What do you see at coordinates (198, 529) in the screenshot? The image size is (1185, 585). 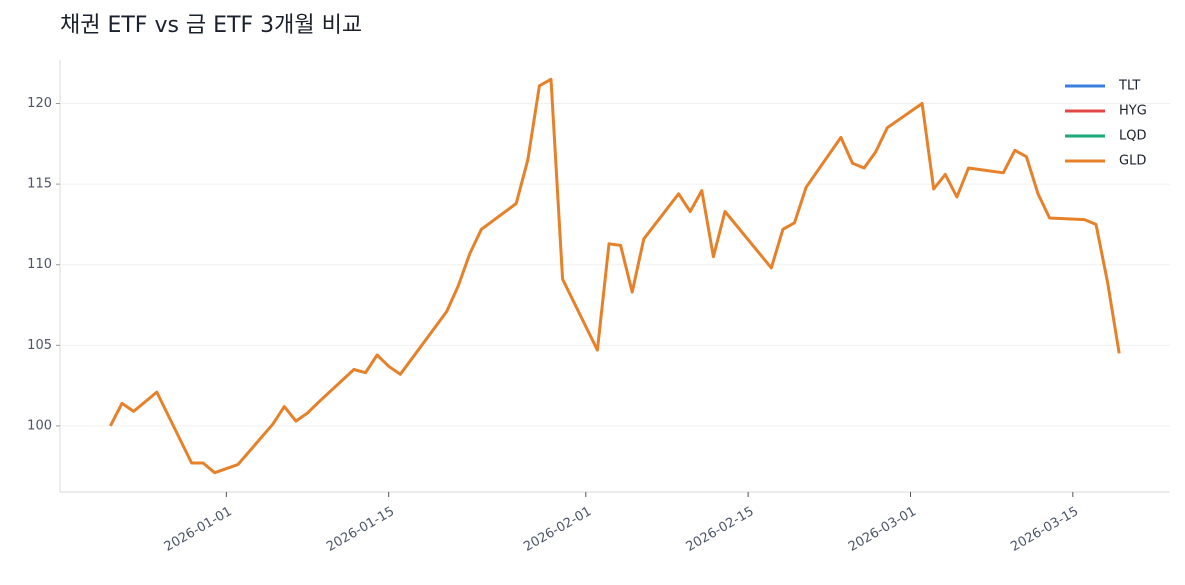 I see `x-tick-label: 2026-01-01` at bounding box center [198, 529].